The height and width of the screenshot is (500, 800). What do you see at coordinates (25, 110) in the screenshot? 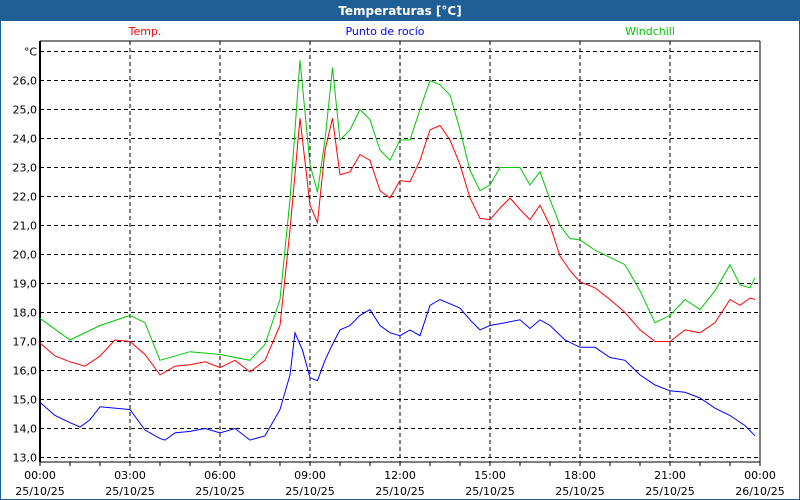
I see `y-tick-label: 25,0` at bounding box center [25, 110].